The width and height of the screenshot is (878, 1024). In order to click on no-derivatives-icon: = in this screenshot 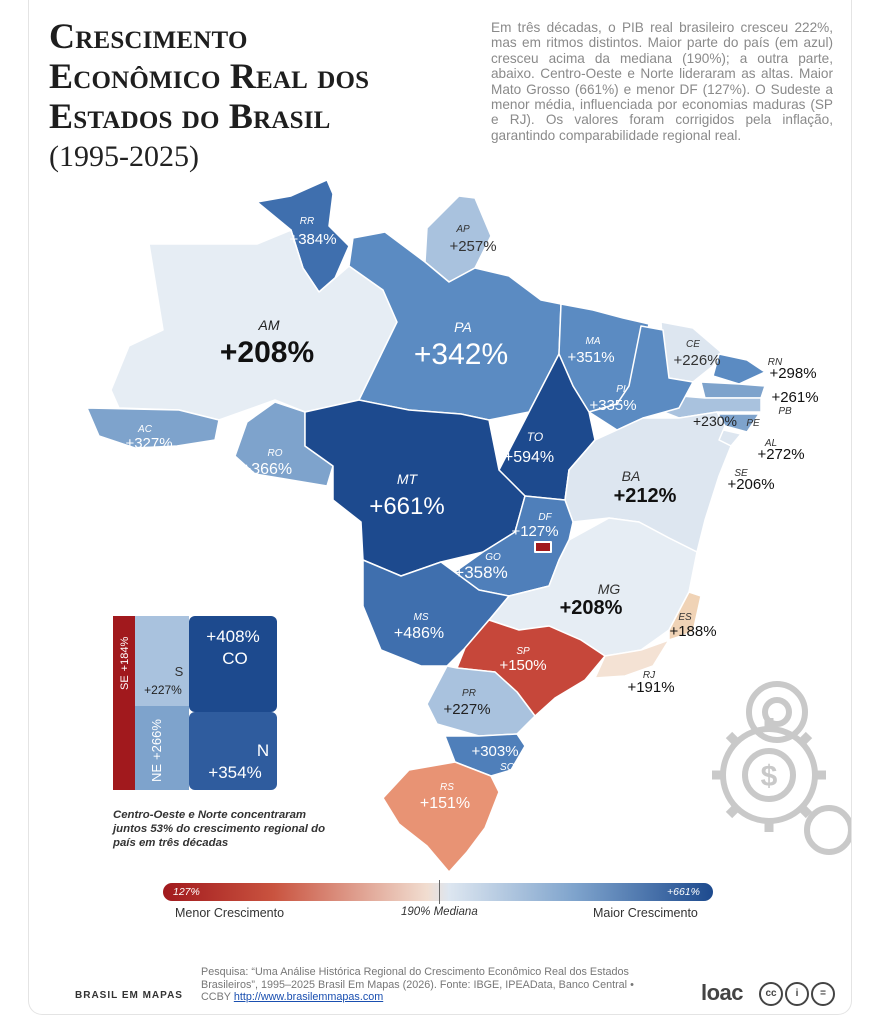, I will do `click(823, 994)`.